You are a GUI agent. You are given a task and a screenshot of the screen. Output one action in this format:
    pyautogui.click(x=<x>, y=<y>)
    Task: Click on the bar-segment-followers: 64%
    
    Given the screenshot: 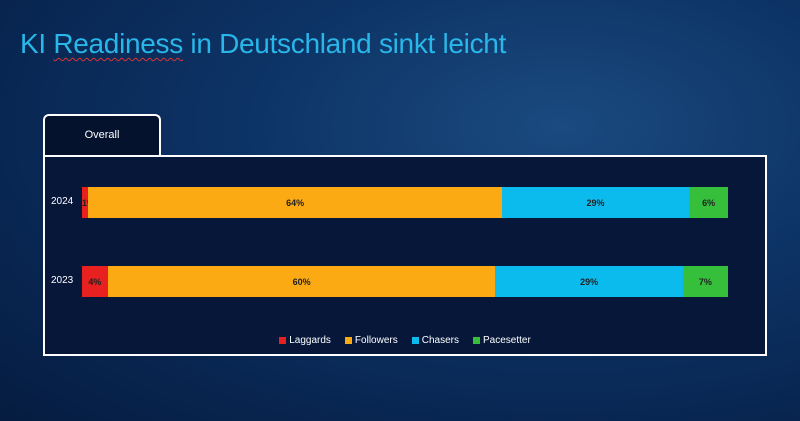 What is the action you would take?
    pyautogui.click(x=295, y=202)
    